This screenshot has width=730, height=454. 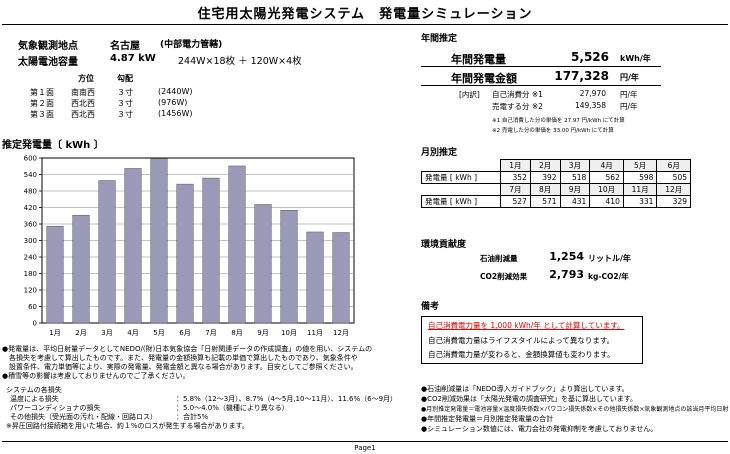 What do you see at coordinates (575, 201) in the screenshot?
I see `month-value: 431` at bounding box center [575, 201].